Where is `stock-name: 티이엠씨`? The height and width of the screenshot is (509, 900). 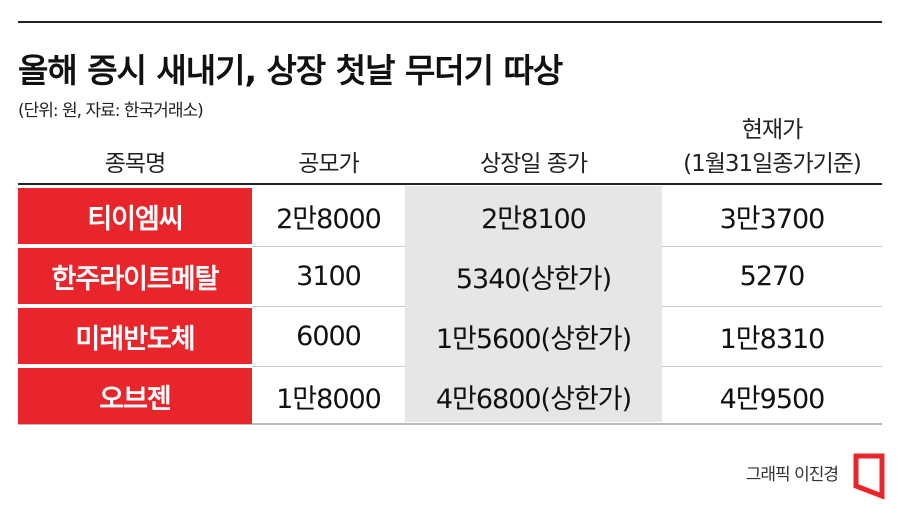
stock-name: 티이엠씨 is located at coordinates (135, 216).